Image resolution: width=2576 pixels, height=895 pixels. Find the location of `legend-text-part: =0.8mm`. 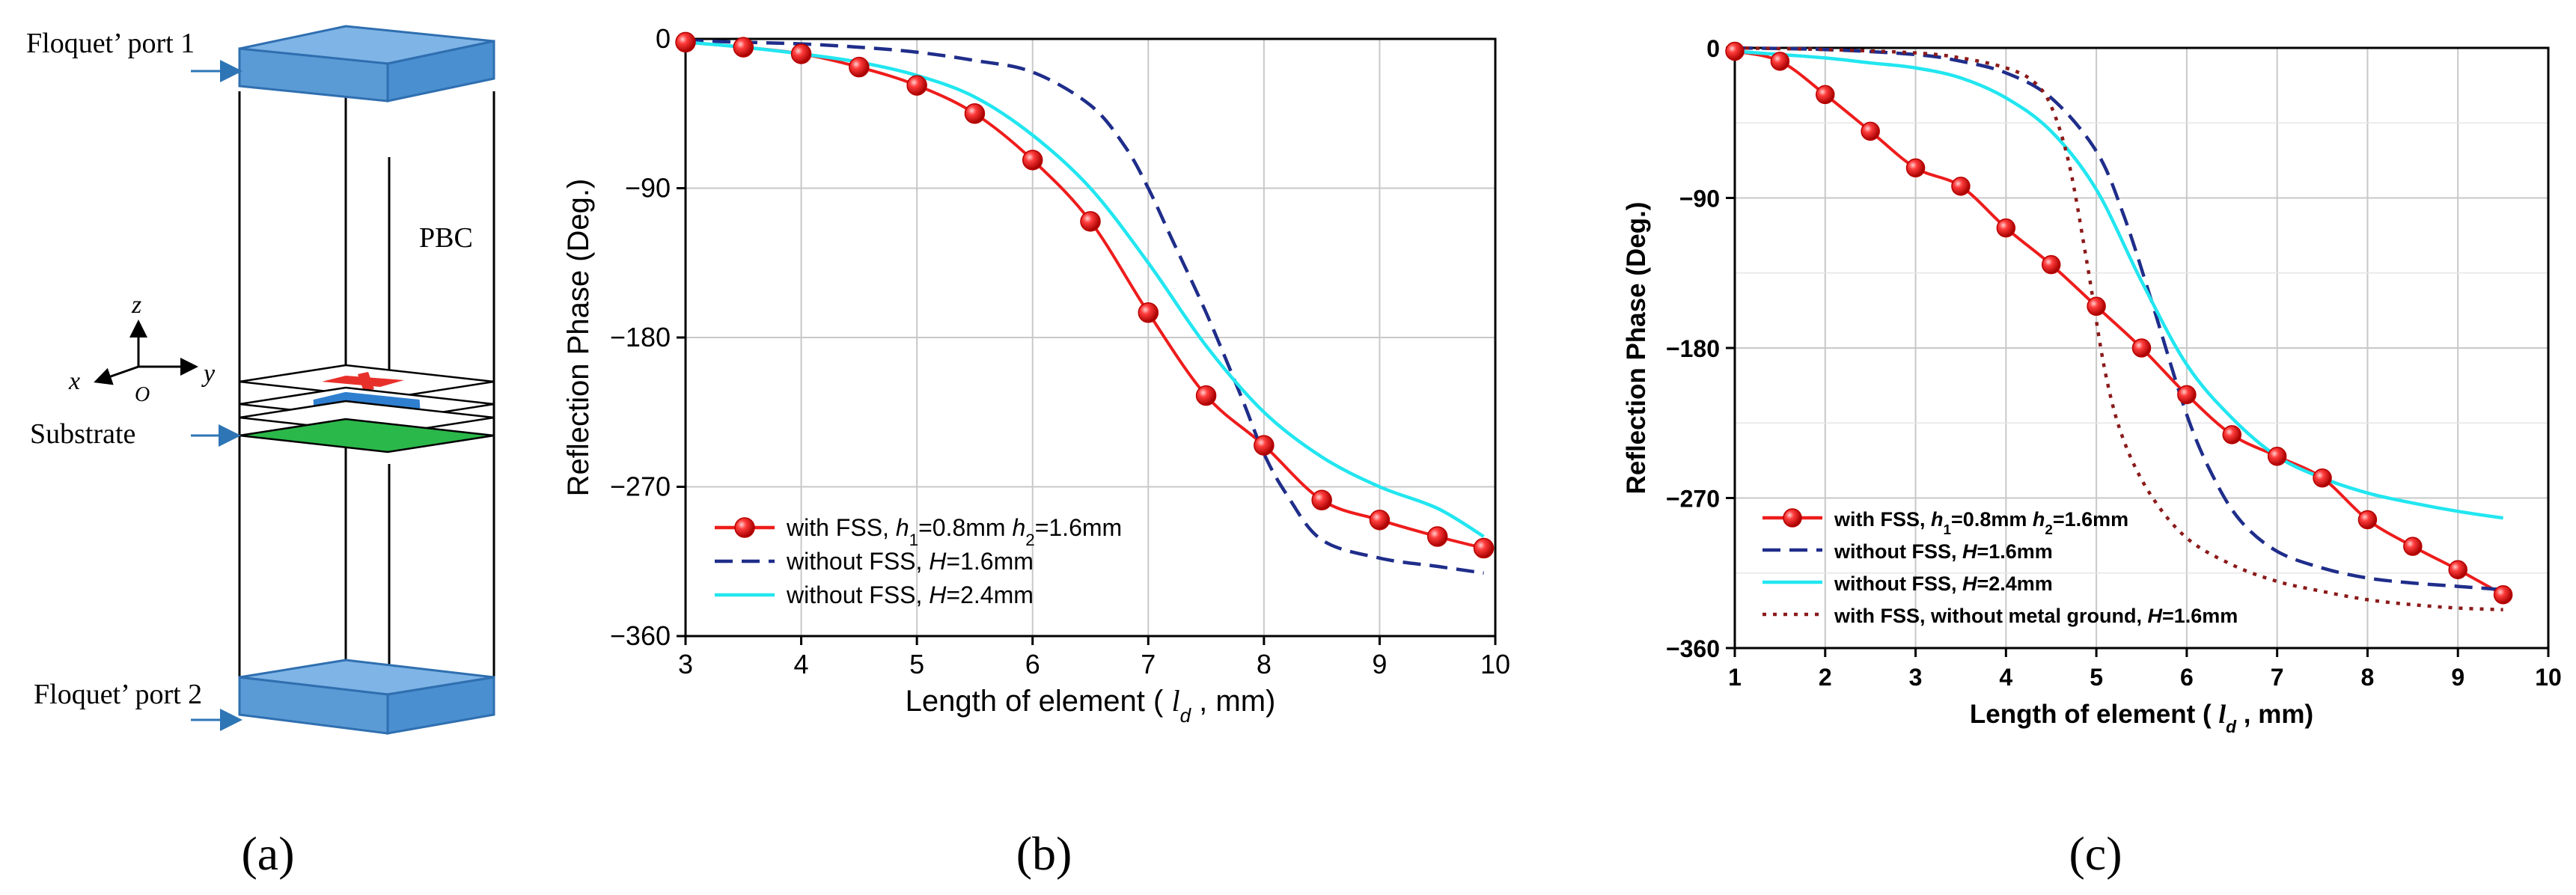

legend-text-part: =0.8mm is located at coordinates (965, 527).